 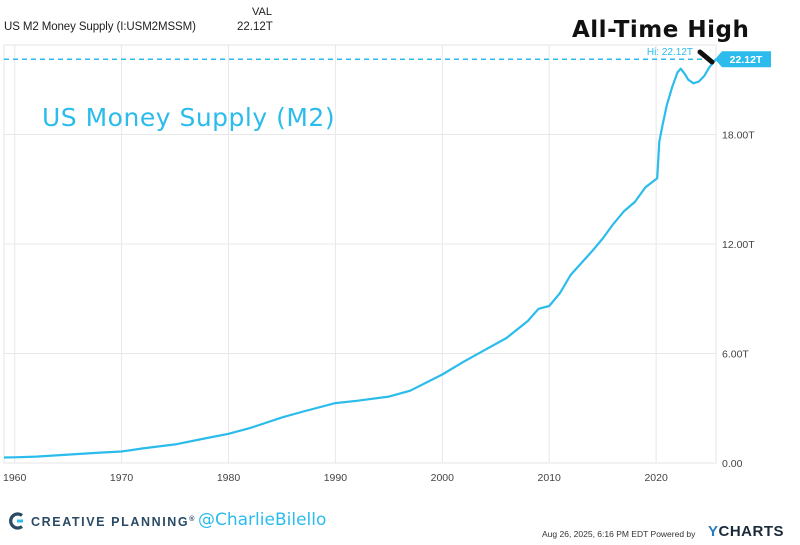 What do you see at coordinates (661, 30) in the screenshot?
I see `all-time-high-annotation: All-Time High` at bounding box center [661, 30].